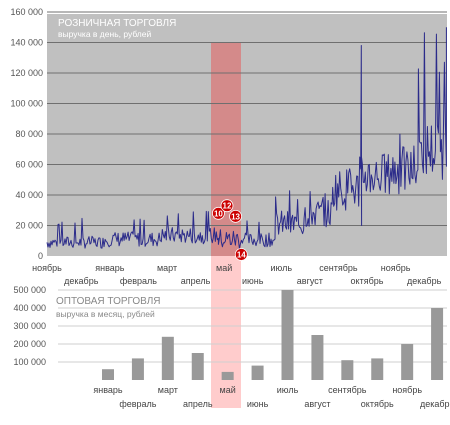 Image resolution: width=450 pixels, height=425 pixels. Describe the element at coordinates (40, 256) in the screenshot. I see `line-y-tick: 0` at that location.